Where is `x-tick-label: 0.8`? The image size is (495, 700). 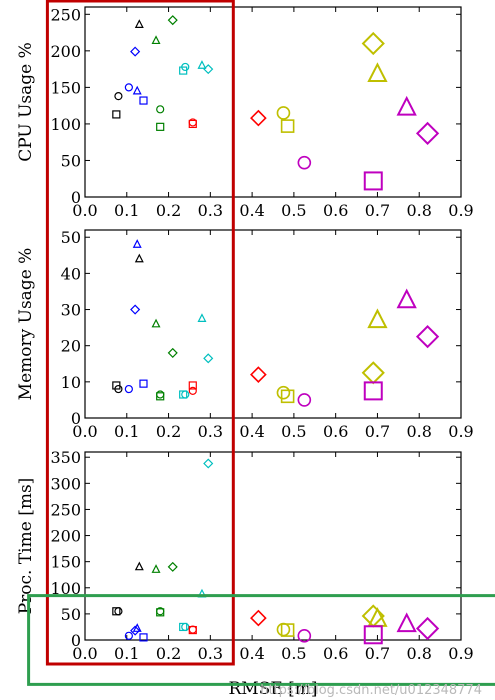
x-tick-label: 0.8 is located at coordinates (418, 653).